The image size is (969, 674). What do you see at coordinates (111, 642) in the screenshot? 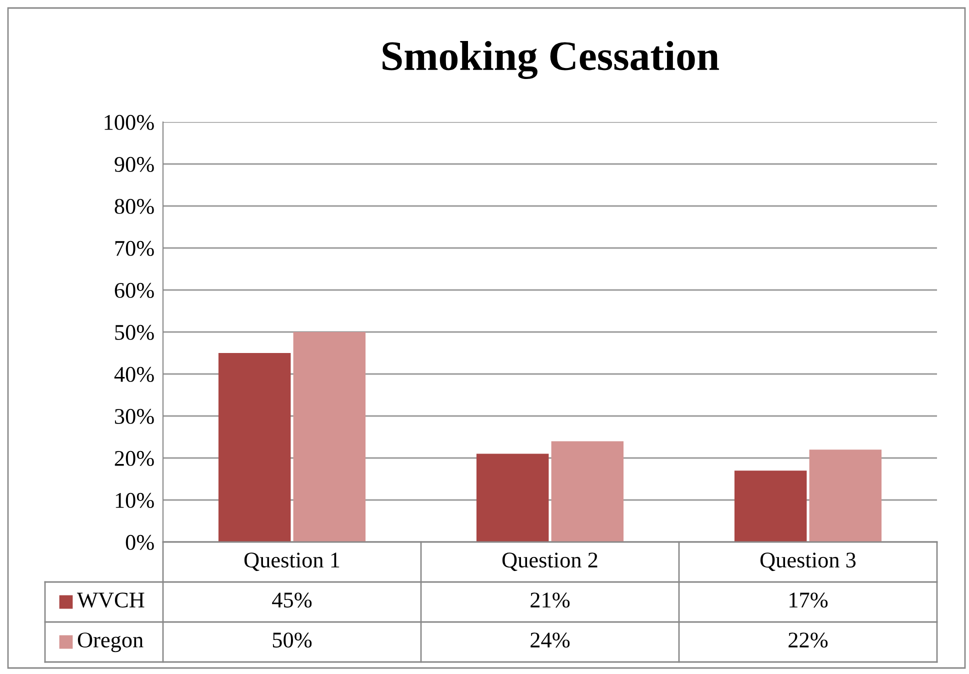
I see `legend-label: Oregon` at bounding box center [111, 642].